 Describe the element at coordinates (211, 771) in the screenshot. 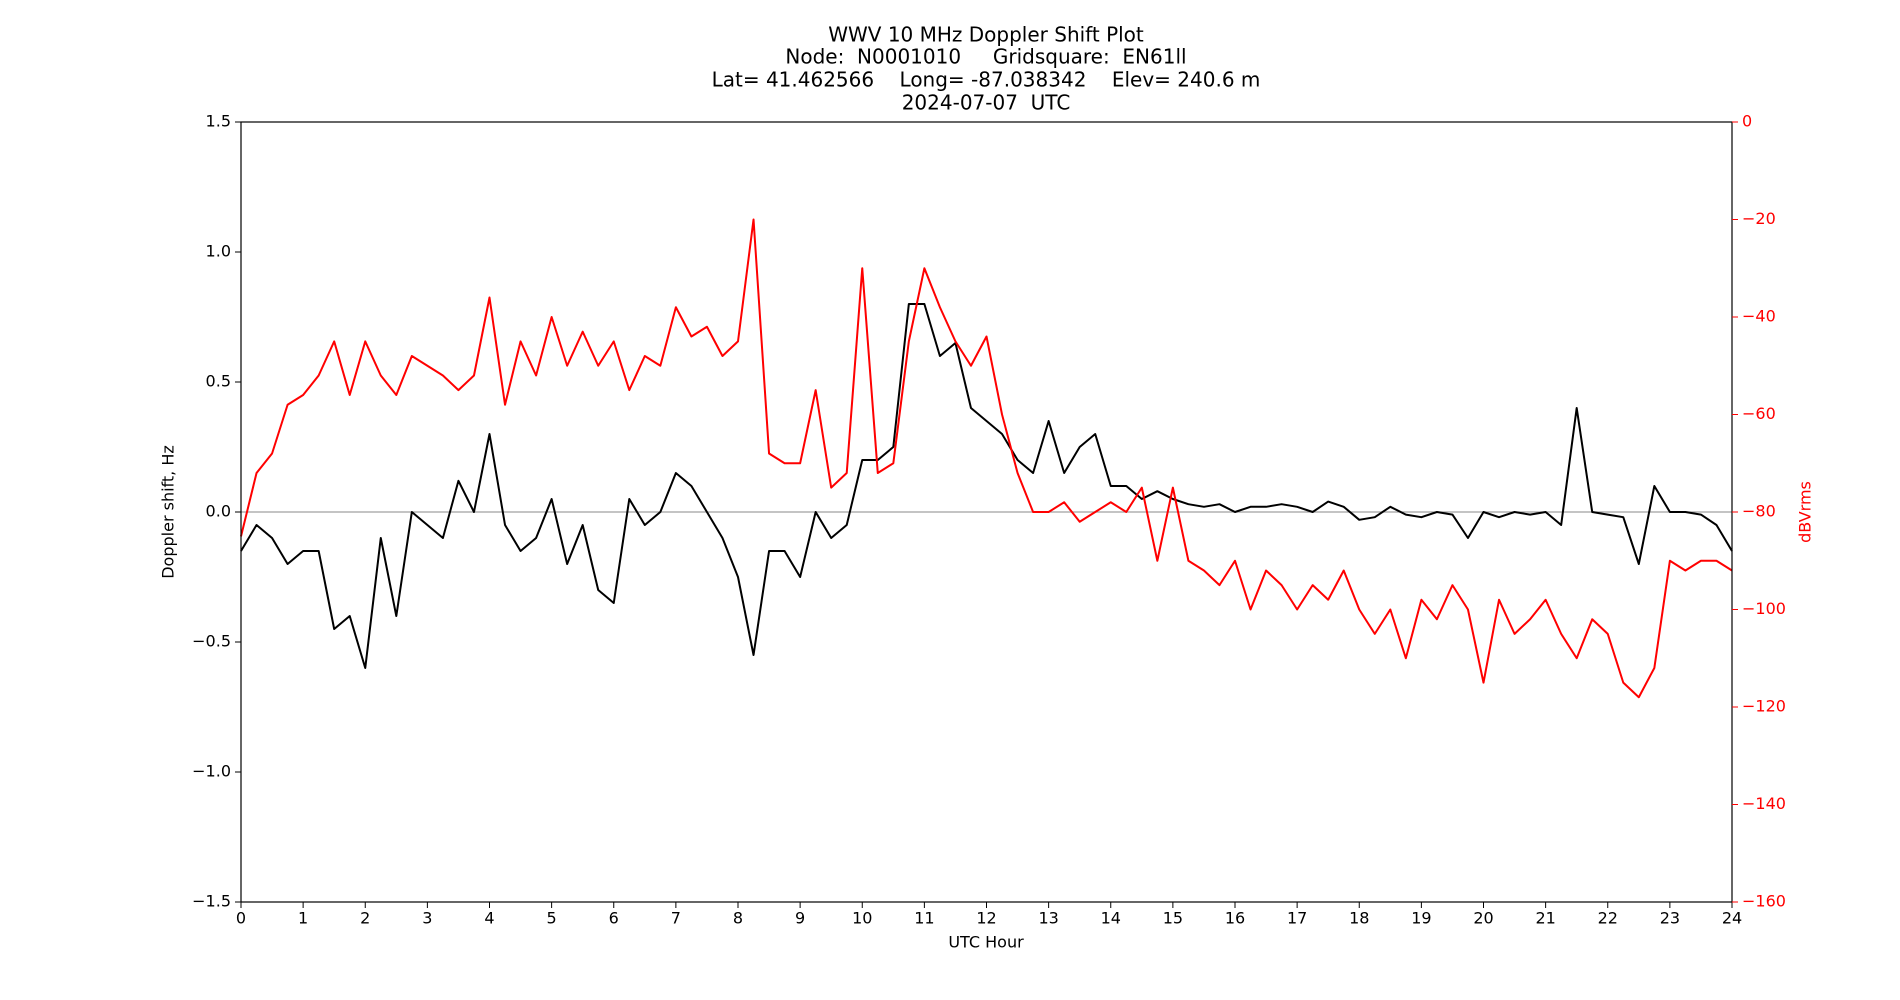

I see `y-tick-label: −1.0` at that location.